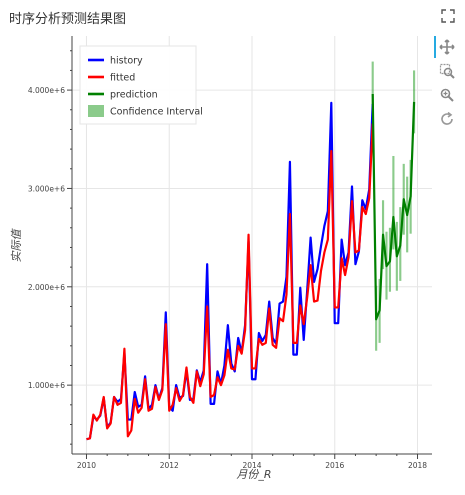  I want to click on y-tick-label-2: 3.000e+6, so click(46, 188).